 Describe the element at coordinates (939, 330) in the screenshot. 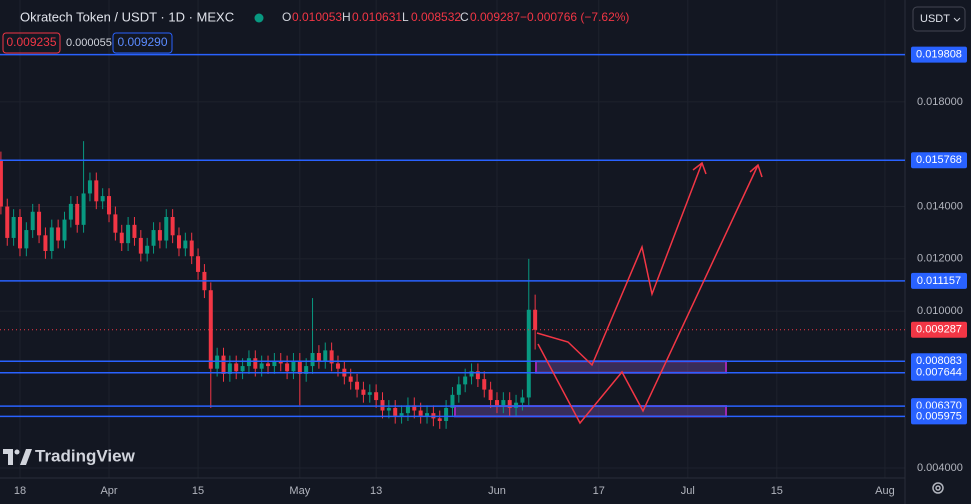

I see `current-price-label: 0.009287` at that location.